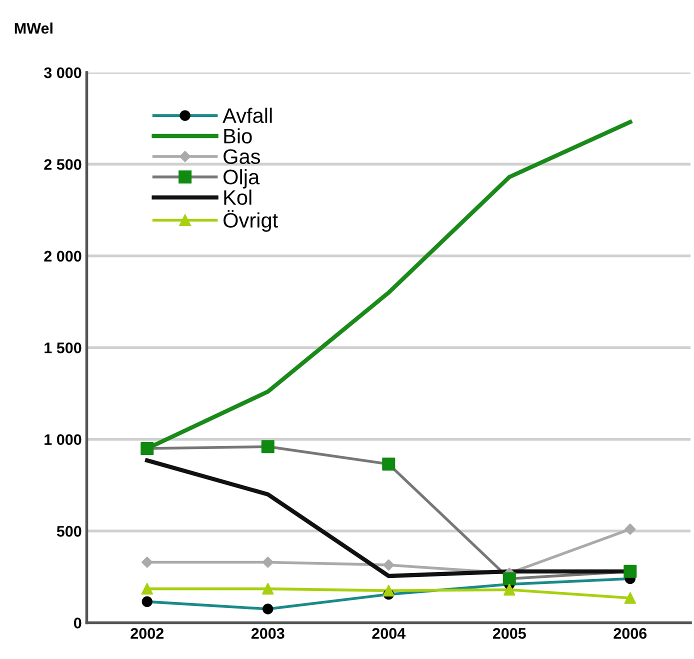 The width and height of the screenshot is (694, 659). Describe the element at coordinates (509, 633) in the screenshot. I see `x-tick-label: 2005` at that location.